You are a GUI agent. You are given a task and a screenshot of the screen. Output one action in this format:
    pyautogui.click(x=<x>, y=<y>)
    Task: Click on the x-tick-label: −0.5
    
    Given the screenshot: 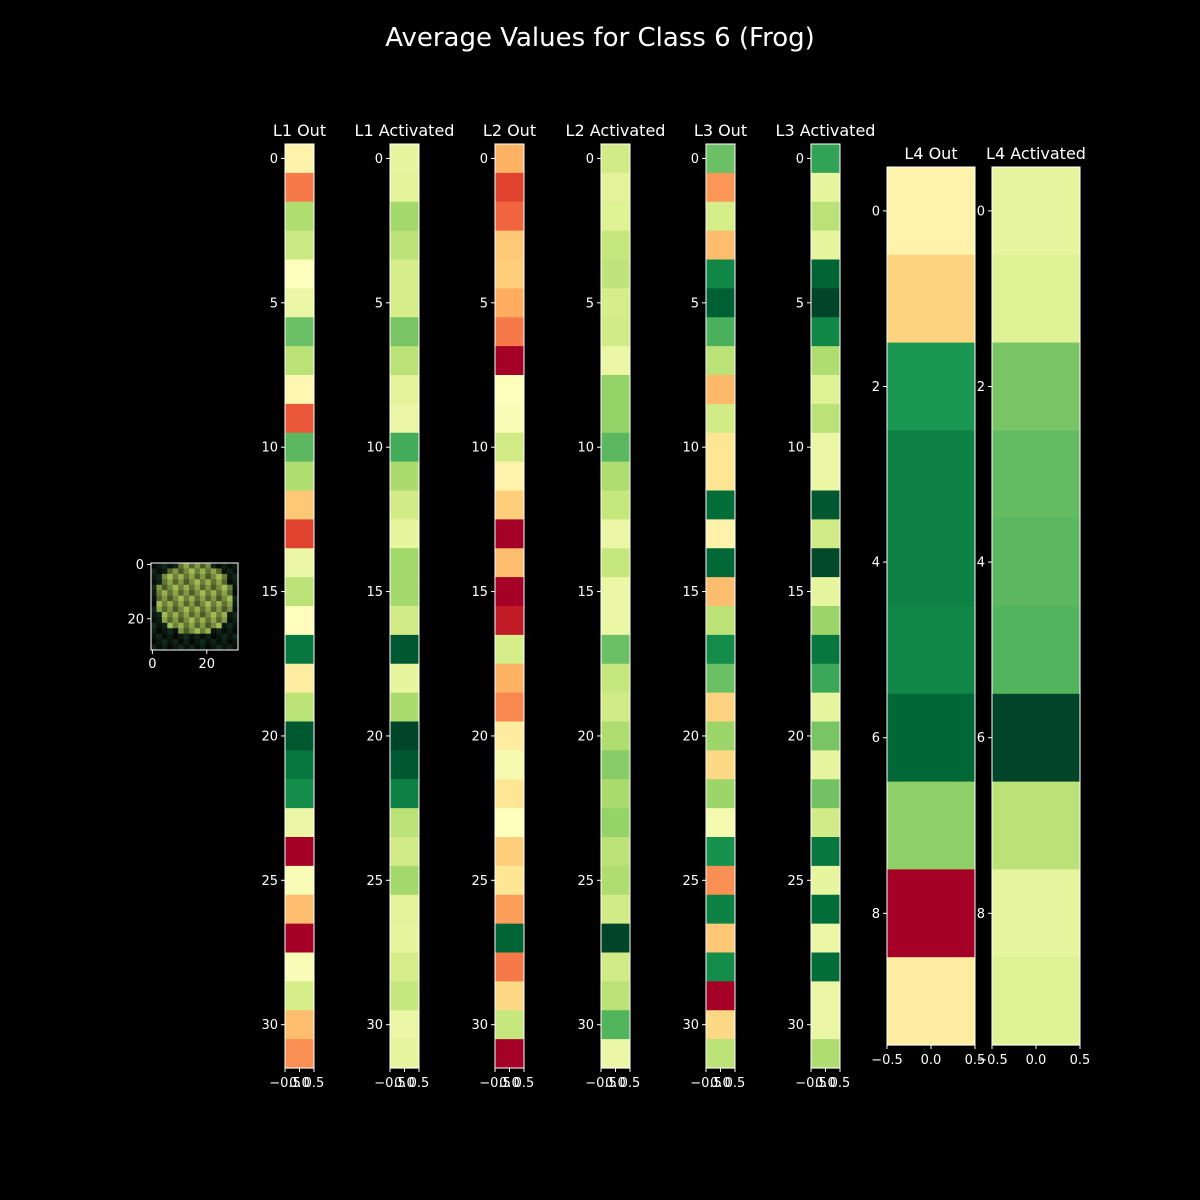 What is the action you would take?
    pyautogui.click(x=811, y=1083)
    